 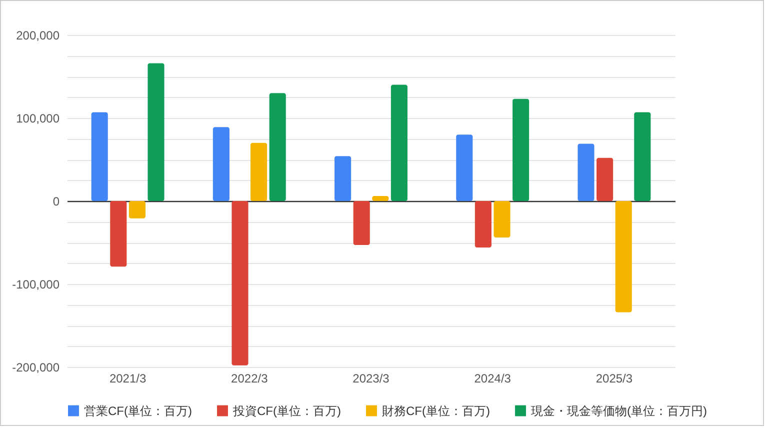 What do you see at coordinates (249, 379) in the screenshot?
I see `x-tick-label: 2022/3` at bounding box center [249, 379].